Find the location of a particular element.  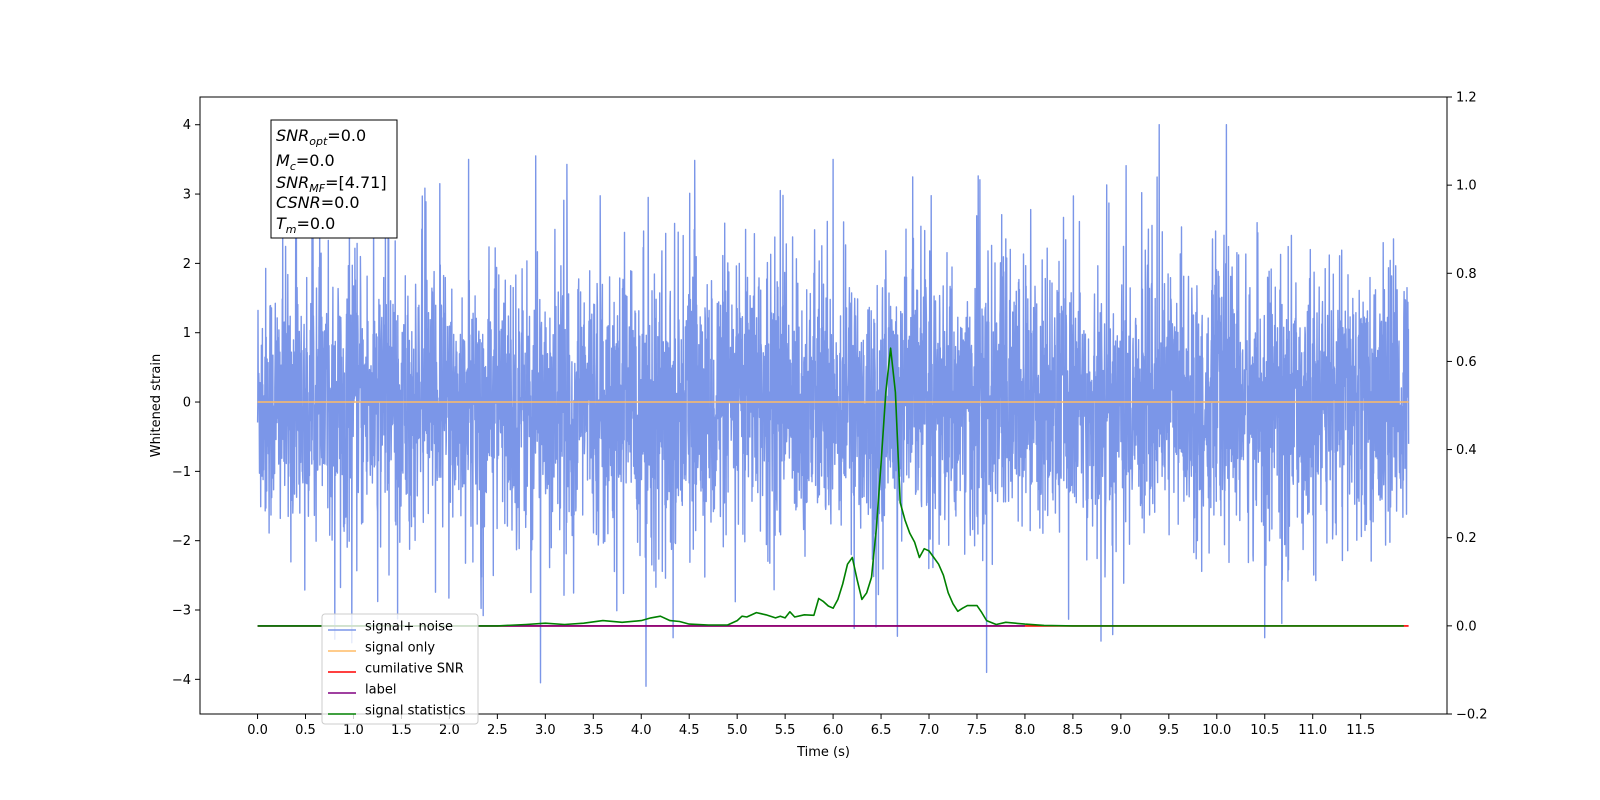

legend-entry-label: signal statistics is located at coordinates (415, 711).